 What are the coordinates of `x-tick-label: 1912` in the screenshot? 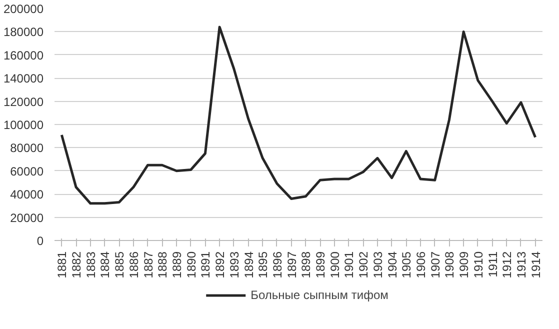 It's located at (507, 264).